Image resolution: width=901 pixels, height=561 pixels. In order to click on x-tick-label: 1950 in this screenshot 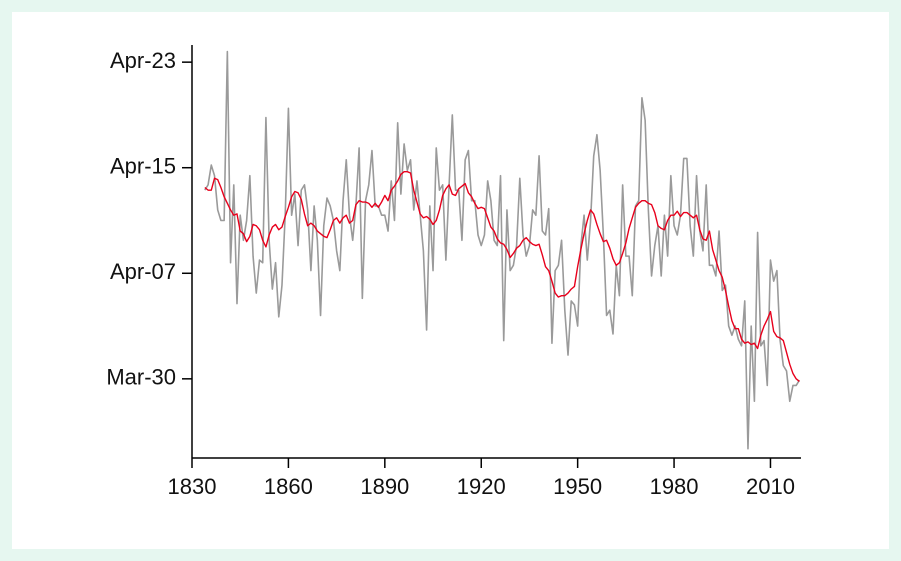, I will do `click(577, 486)`.